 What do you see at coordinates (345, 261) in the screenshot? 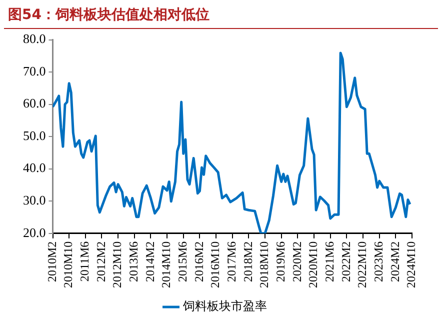
I see `x-tick-label: 2022M2` at bounding box center [345, 261].